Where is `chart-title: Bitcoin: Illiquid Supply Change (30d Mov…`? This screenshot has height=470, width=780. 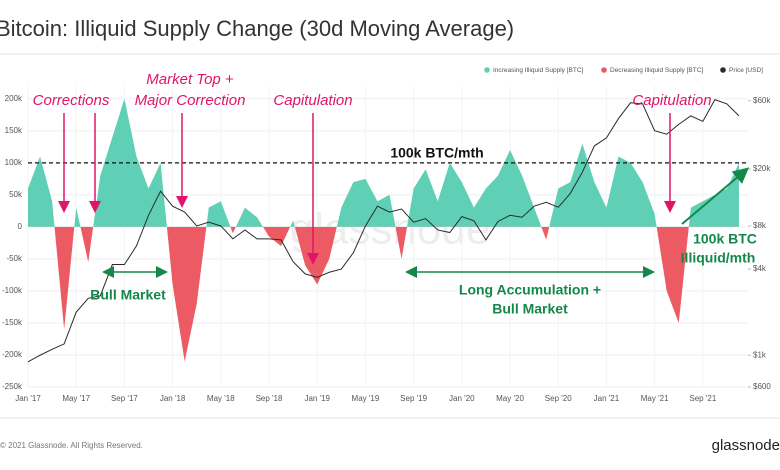
chart-title: Bitcoin: Illiquid Supply Change (30d Mov… is located at coordinates (257, 28).